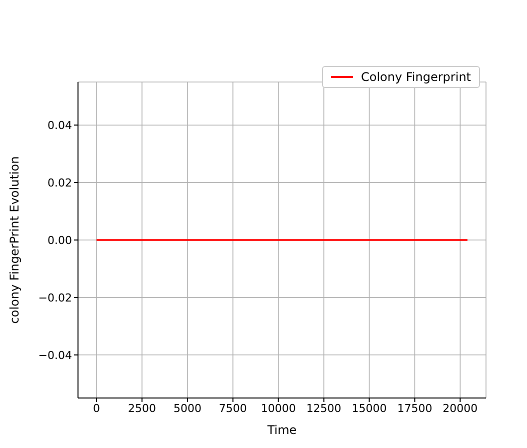 The height and width of the screenshot is (448, 527). Describe the element at coordinates (60, 183) in the screenshot. I see `y-tick-label: 0.02` at that location.